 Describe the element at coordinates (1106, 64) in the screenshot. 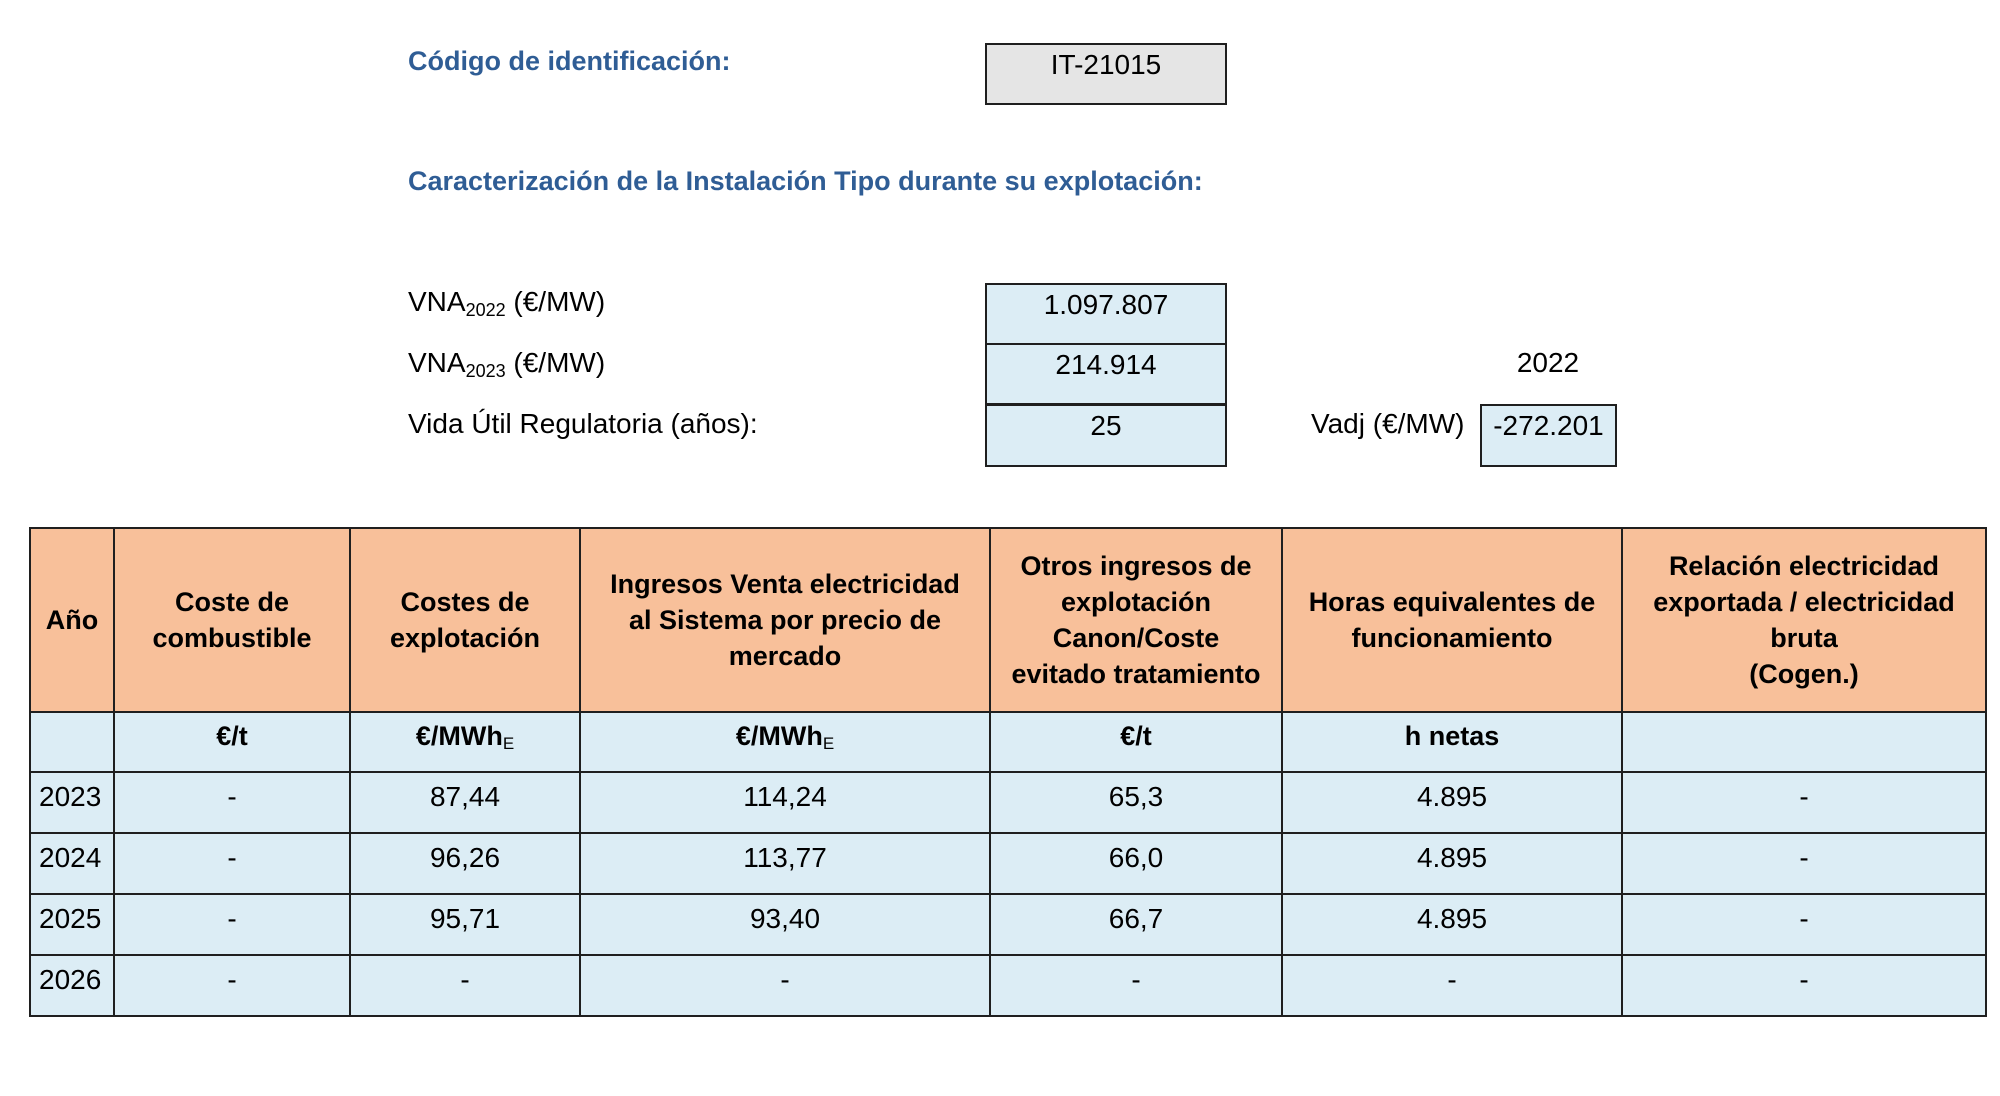

I see `code-value: IT-21015` at that location.